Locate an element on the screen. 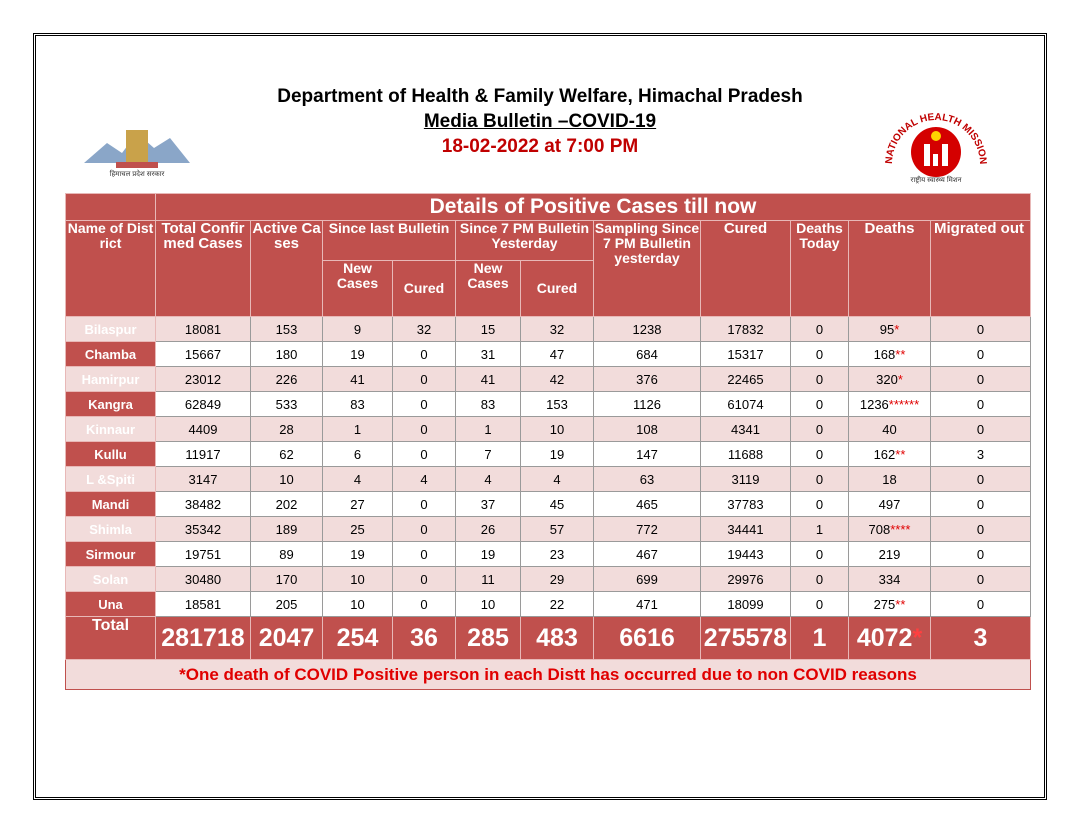 This screenshot has width=1080, height=834. value-cell: 45 is located at coordinates (557, 504).